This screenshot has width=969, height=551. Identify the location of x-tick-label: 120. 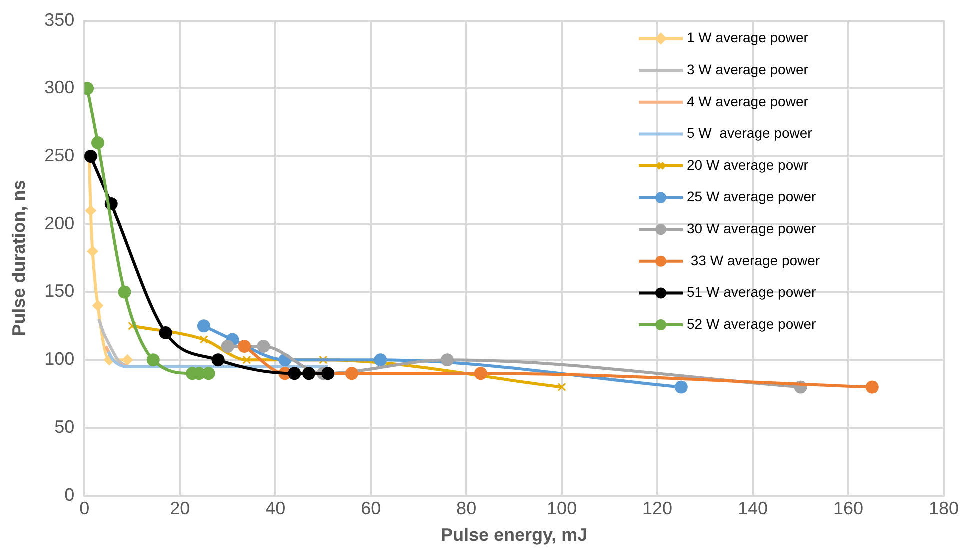
(657, 508).